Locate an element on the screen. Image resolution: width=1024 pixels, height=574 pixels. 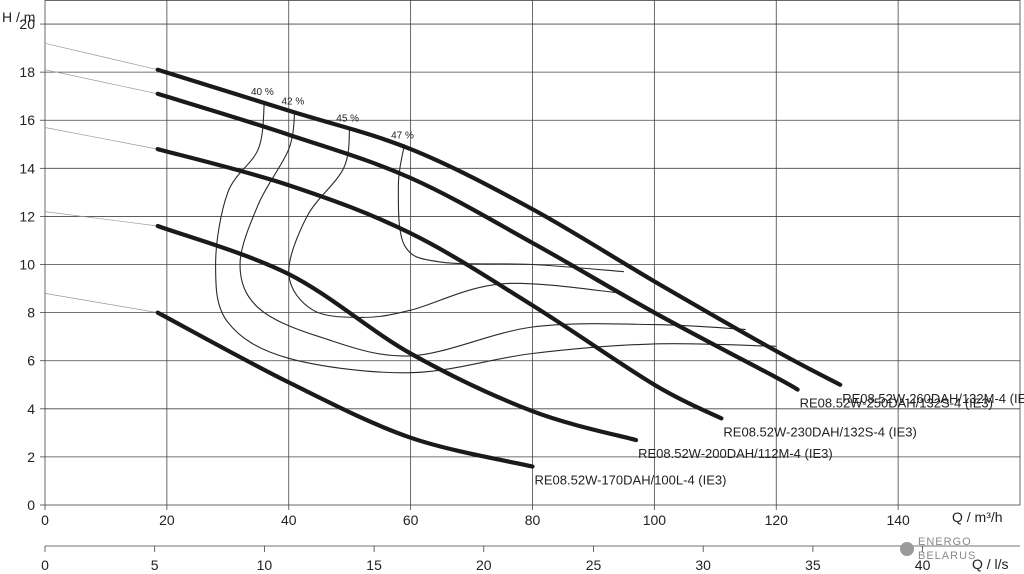
watermark-line-1: ENERGO is located at coordinates (945, 542).